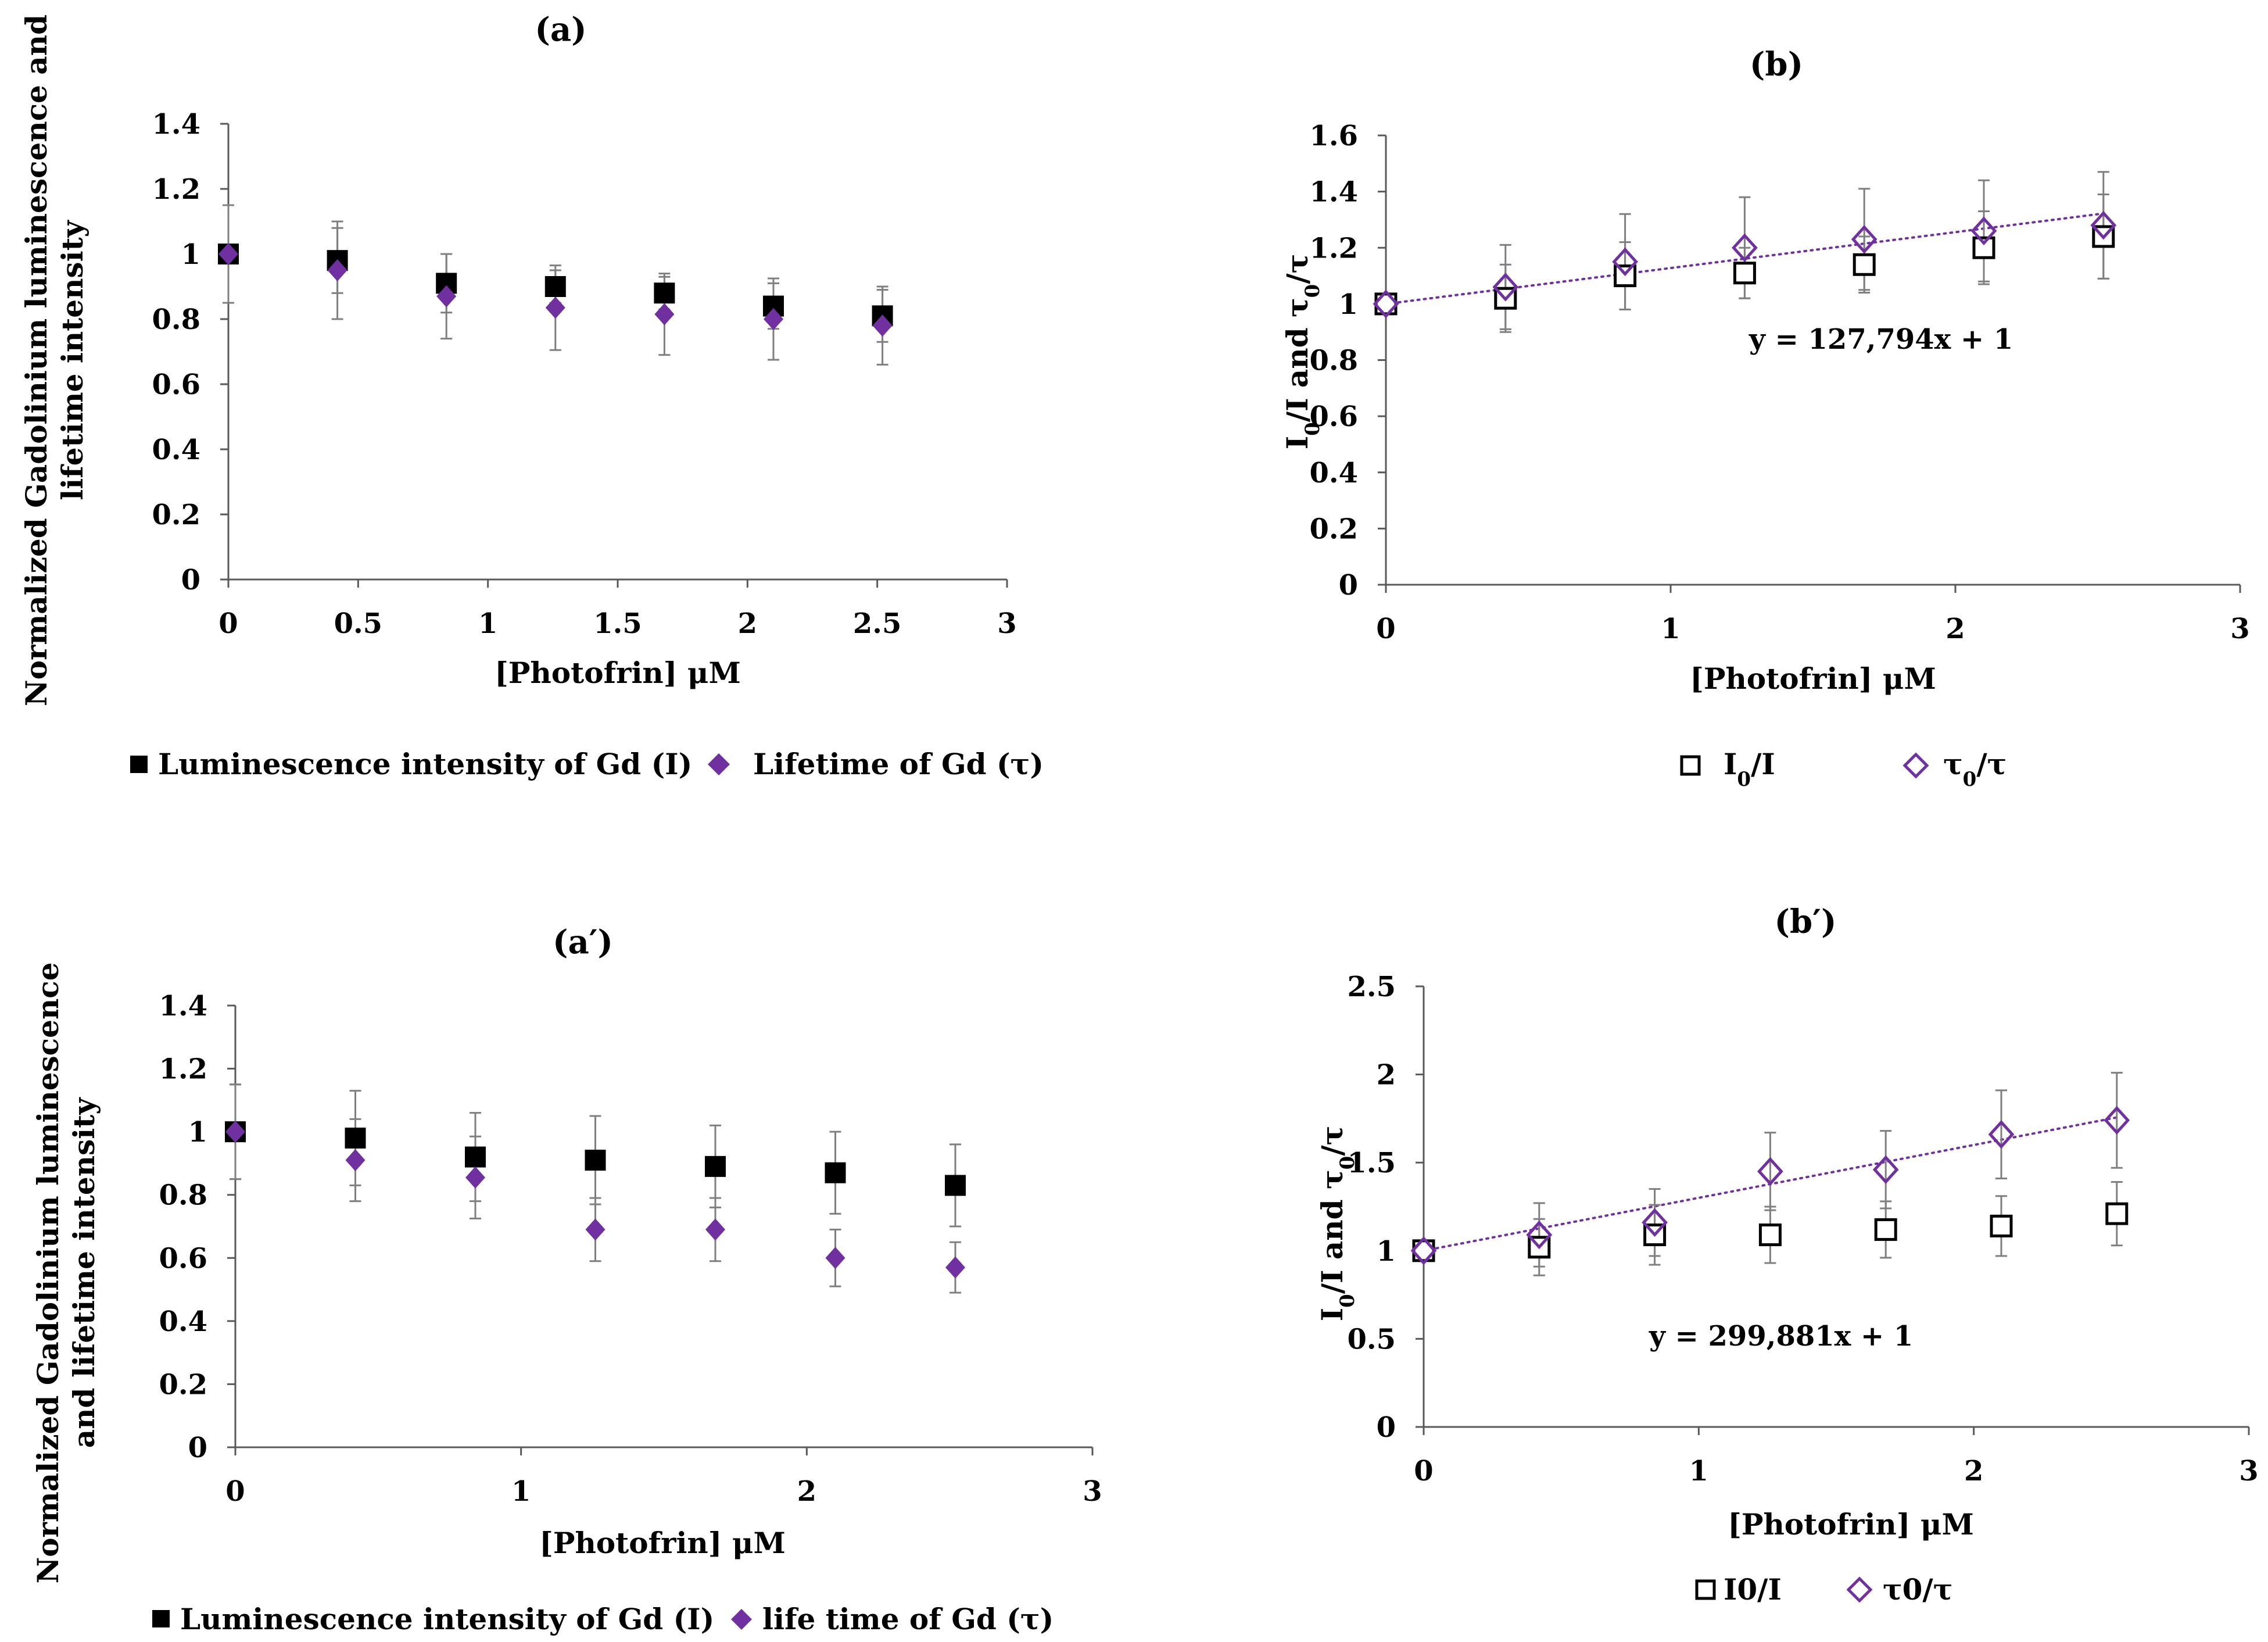 Image resolution: width=2268 pixels, height=1642 pixels. What do you see at coordinates (358, 623) in the screenshot?
I see `x-tick-label: 0.5` at bounding box center [358, 623].